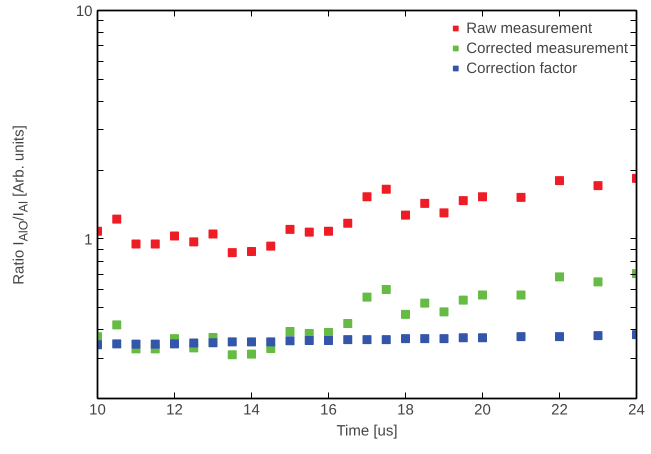 The image size is (651, 454). What do you see at coordinates (636, 410) in the screenshot?
I see `x-tick-label: 24` at bounding box center [636, 410].